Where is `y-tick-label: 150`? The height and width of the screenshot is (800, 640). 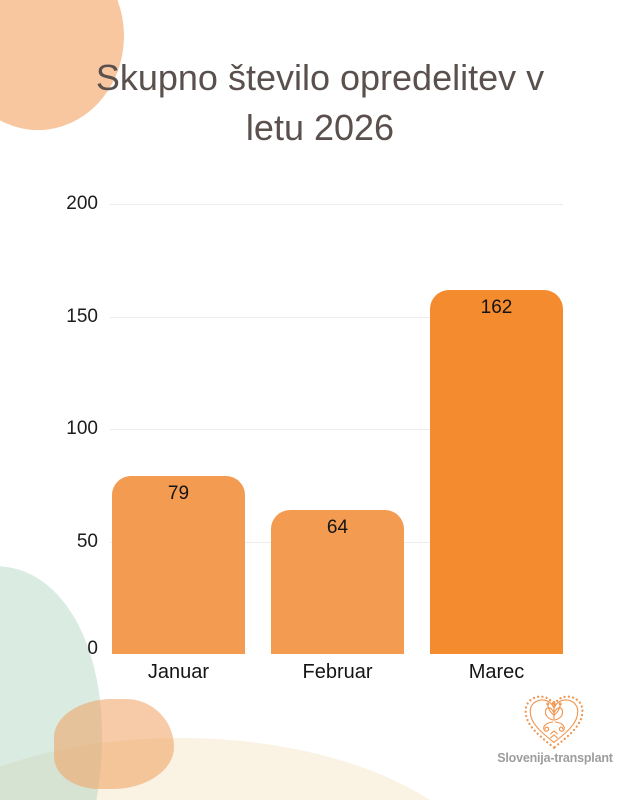
y-tick-label: 150 is located at coordinates (82, 316).